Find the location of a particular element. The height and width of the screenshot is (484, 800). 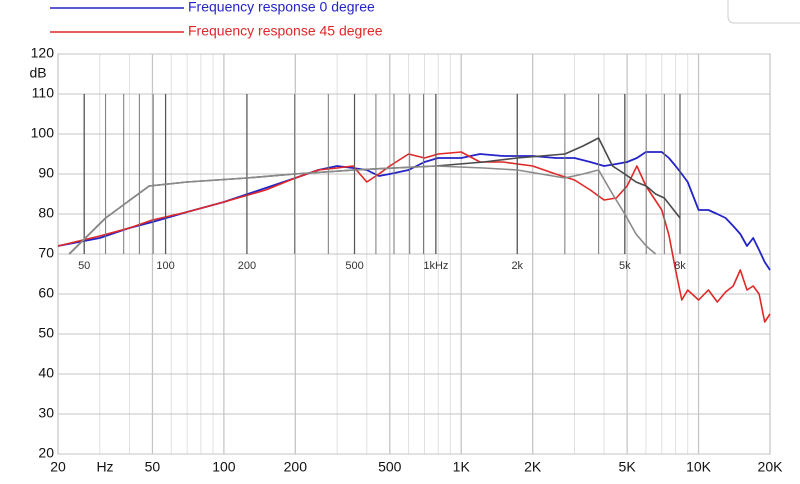

x-tick-label: 10K is located at coordinates (699, 467).